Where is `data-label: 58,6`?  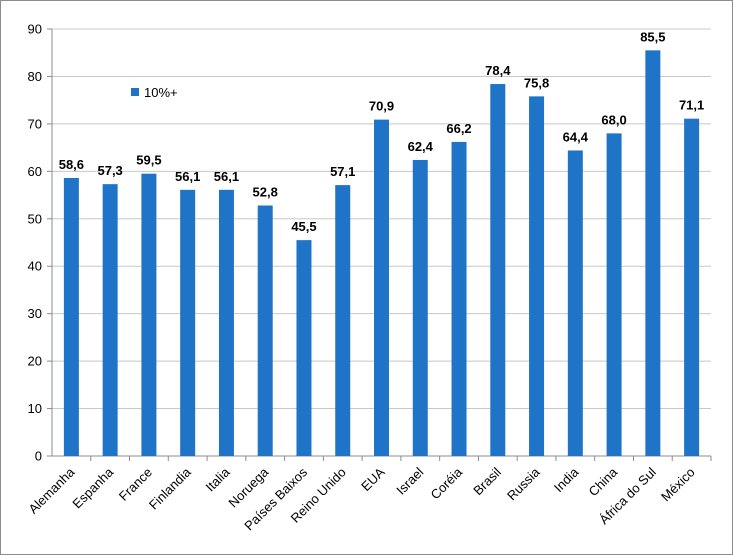 data-label: 58,6 is located at coordinates (71, 164).